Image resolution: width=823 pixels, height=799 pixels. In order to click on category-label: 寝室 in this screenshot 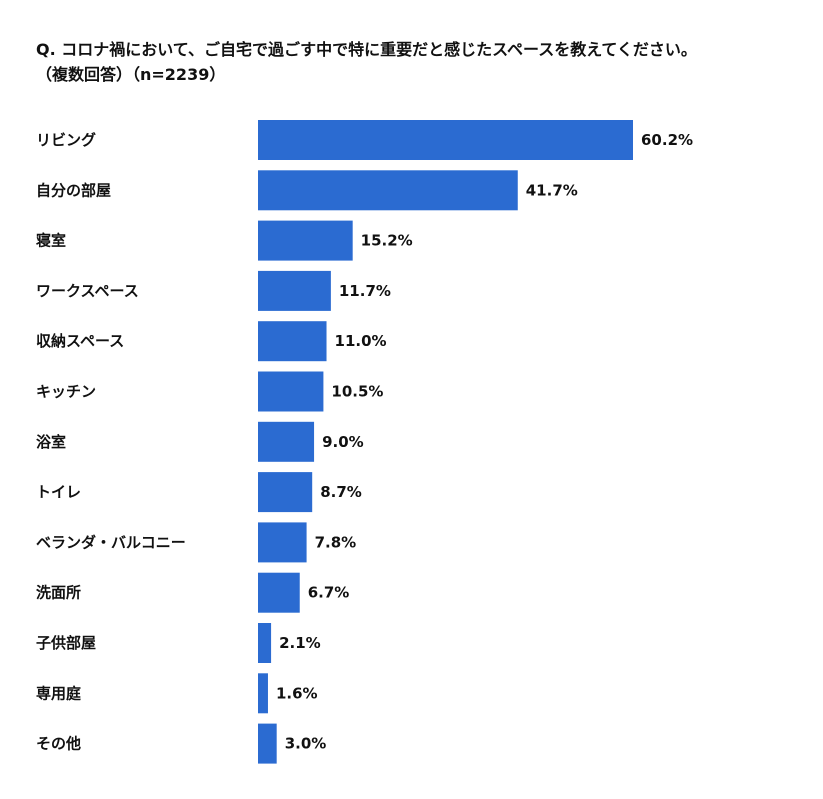, I will do `click(51, 241)`.